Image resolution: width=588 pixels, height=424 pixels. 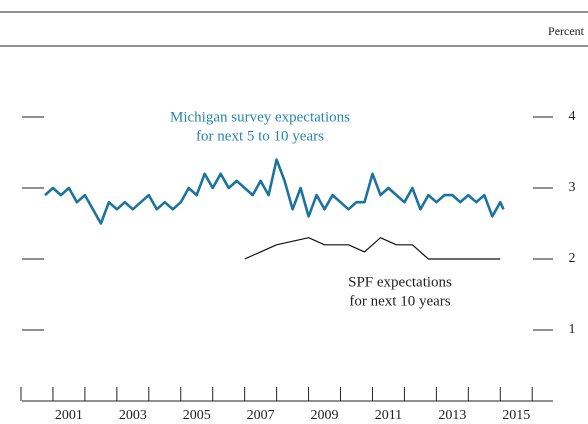 I want to click on x-tick-label: 2003, so click(x=133, y=415).